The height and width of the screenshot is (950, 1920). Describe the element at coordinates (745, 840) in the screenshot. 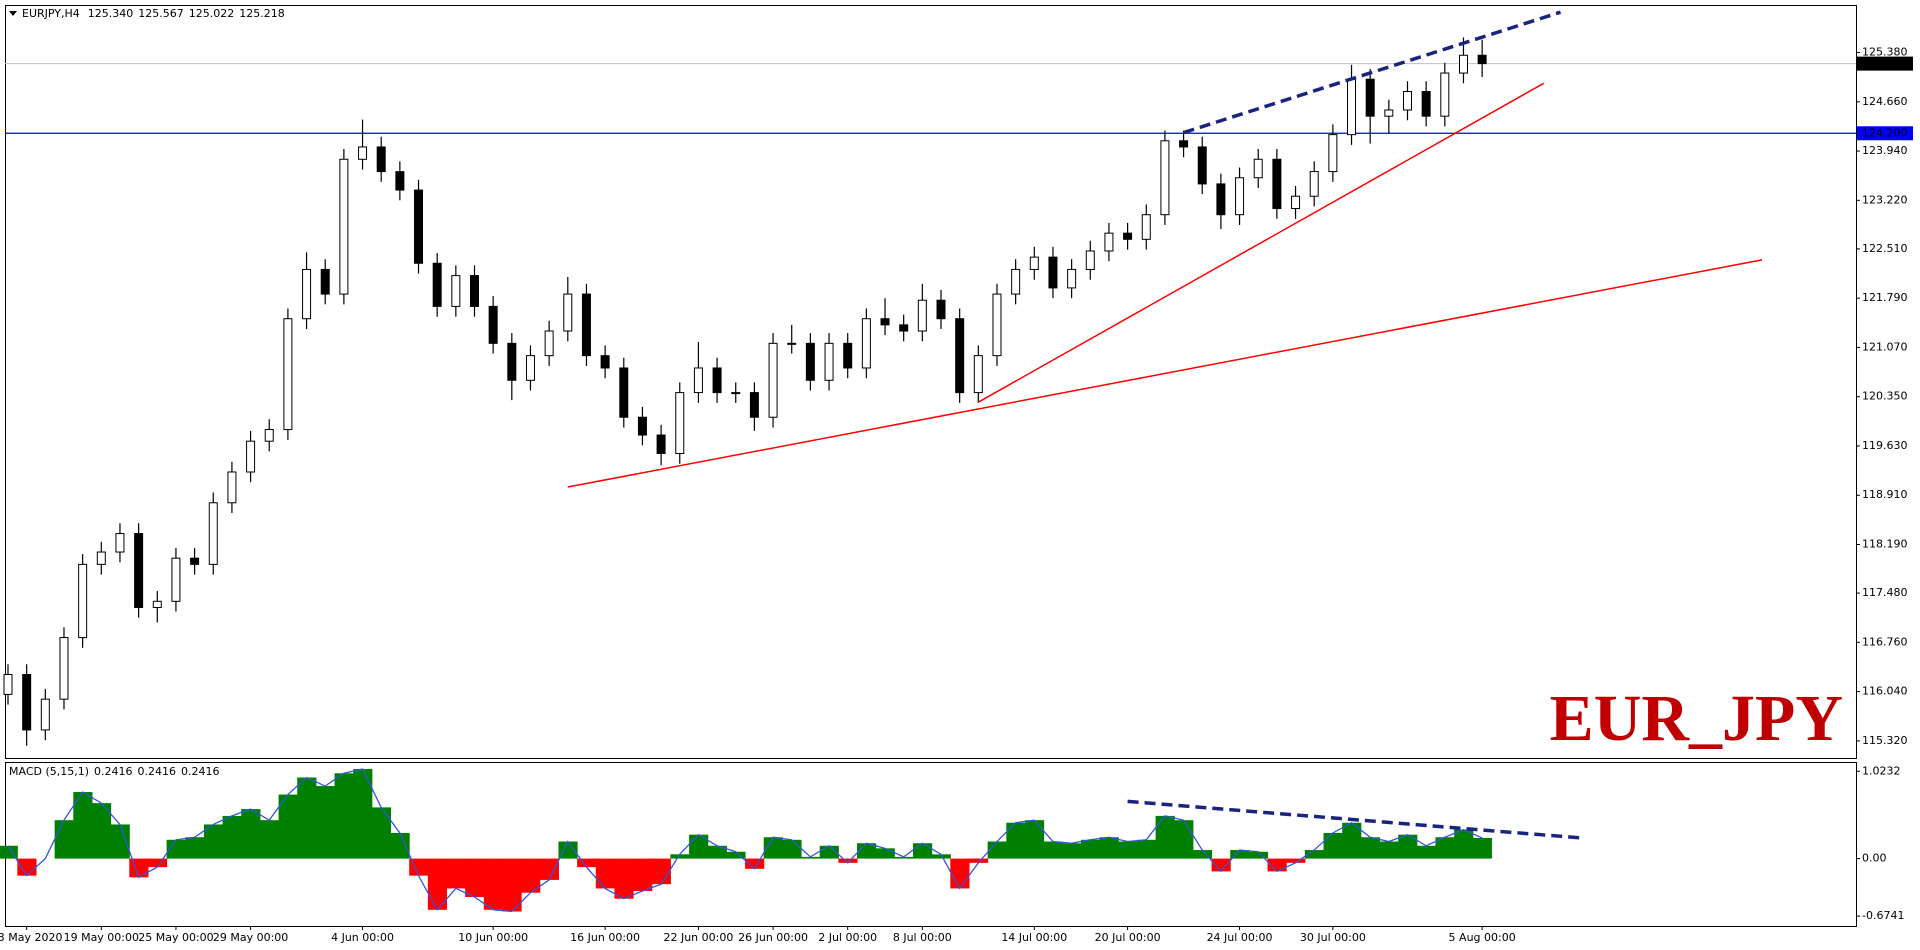

I see `macd-line` at that location.